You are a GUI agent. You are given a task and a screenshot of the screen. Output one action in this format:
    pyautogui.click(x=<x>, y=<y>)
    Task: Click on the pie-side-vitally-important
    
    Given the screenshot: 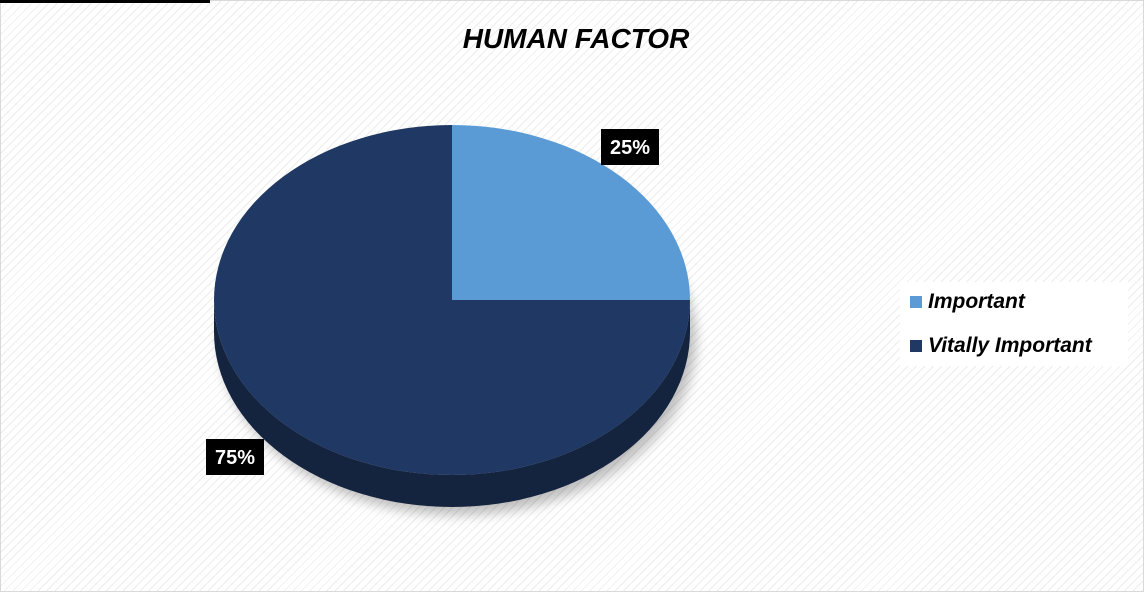 What is the action you would take?
    pyautogui.click(x=452, y=403)
    